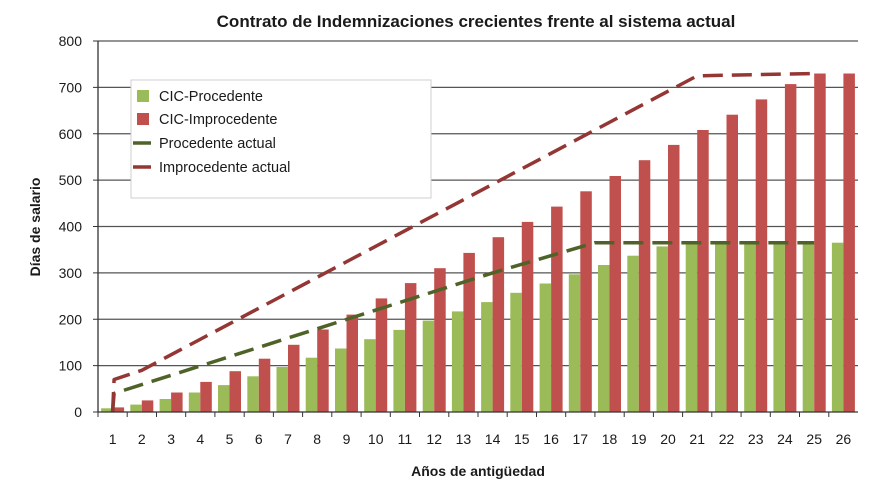  Describe the element at coordinates (71, 87) in the screenshot. I see `y-tick-label: 700` at that location.